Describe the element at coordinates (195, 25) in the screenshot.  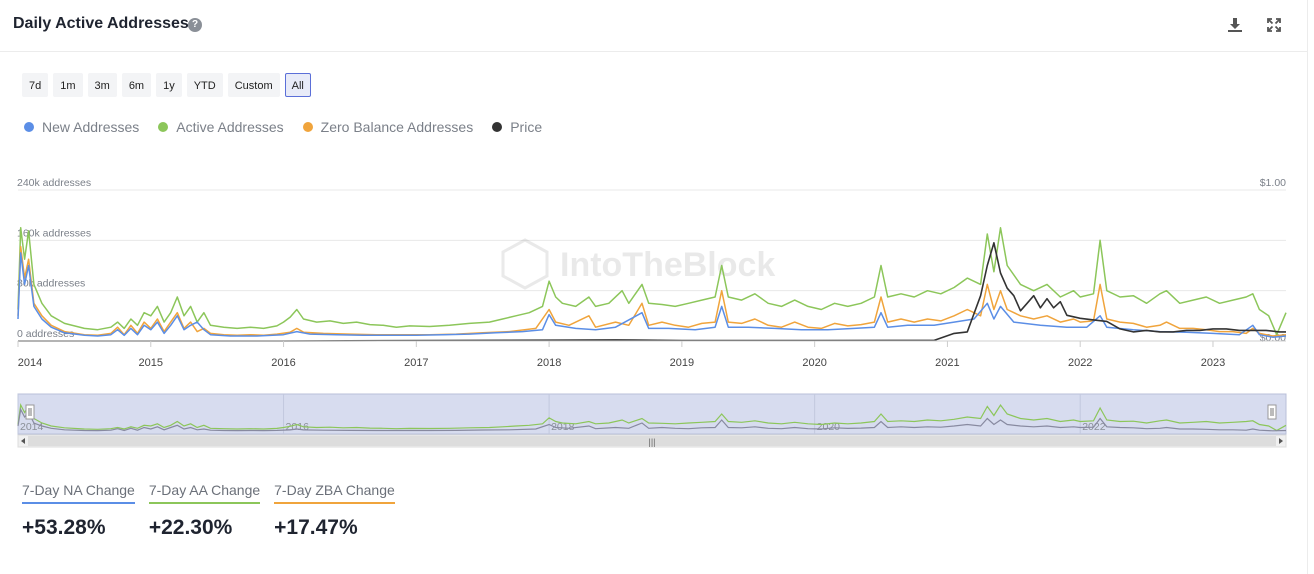
I see `help-icon: ?` at that location.